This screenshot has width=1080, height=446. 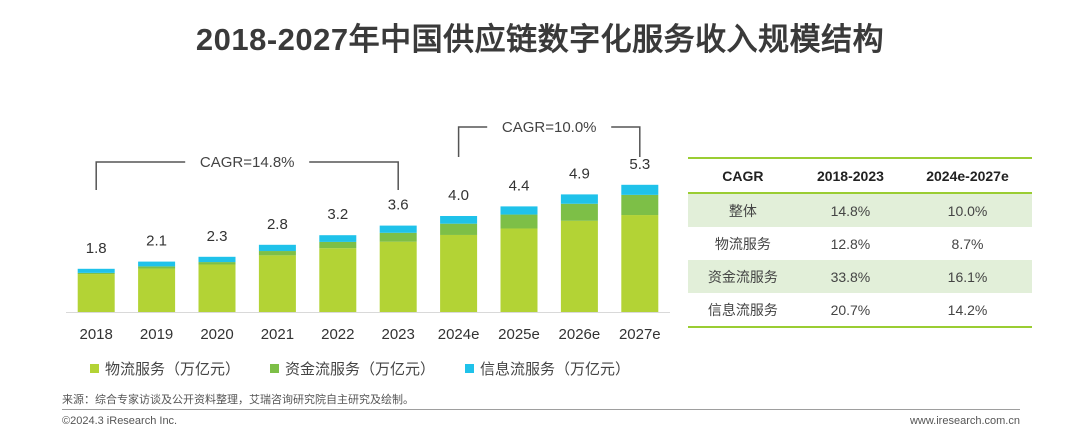 I want to click on legend-swatch-capital, so click(x=275, y=368).